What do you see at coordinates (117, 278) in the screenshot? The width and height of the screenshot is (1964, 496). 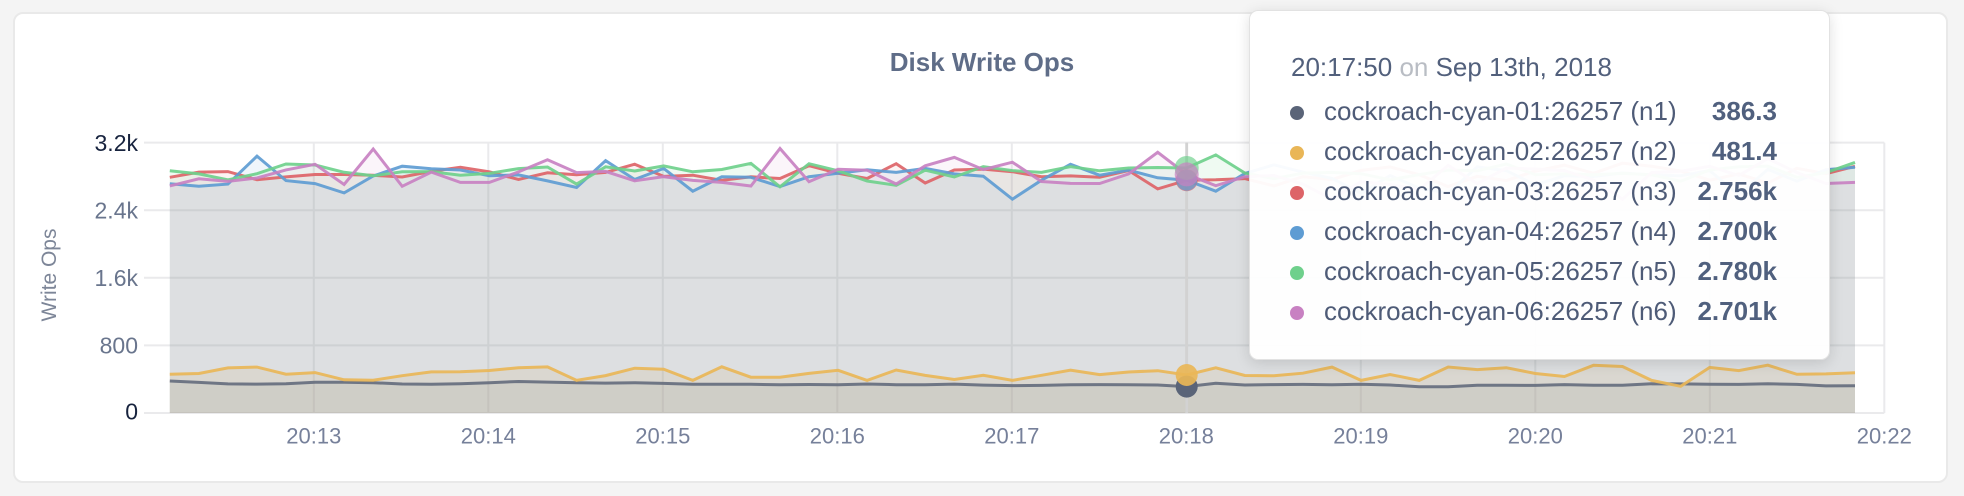 I see `svg-text: 1.6k` at bounding box center [117, 278].